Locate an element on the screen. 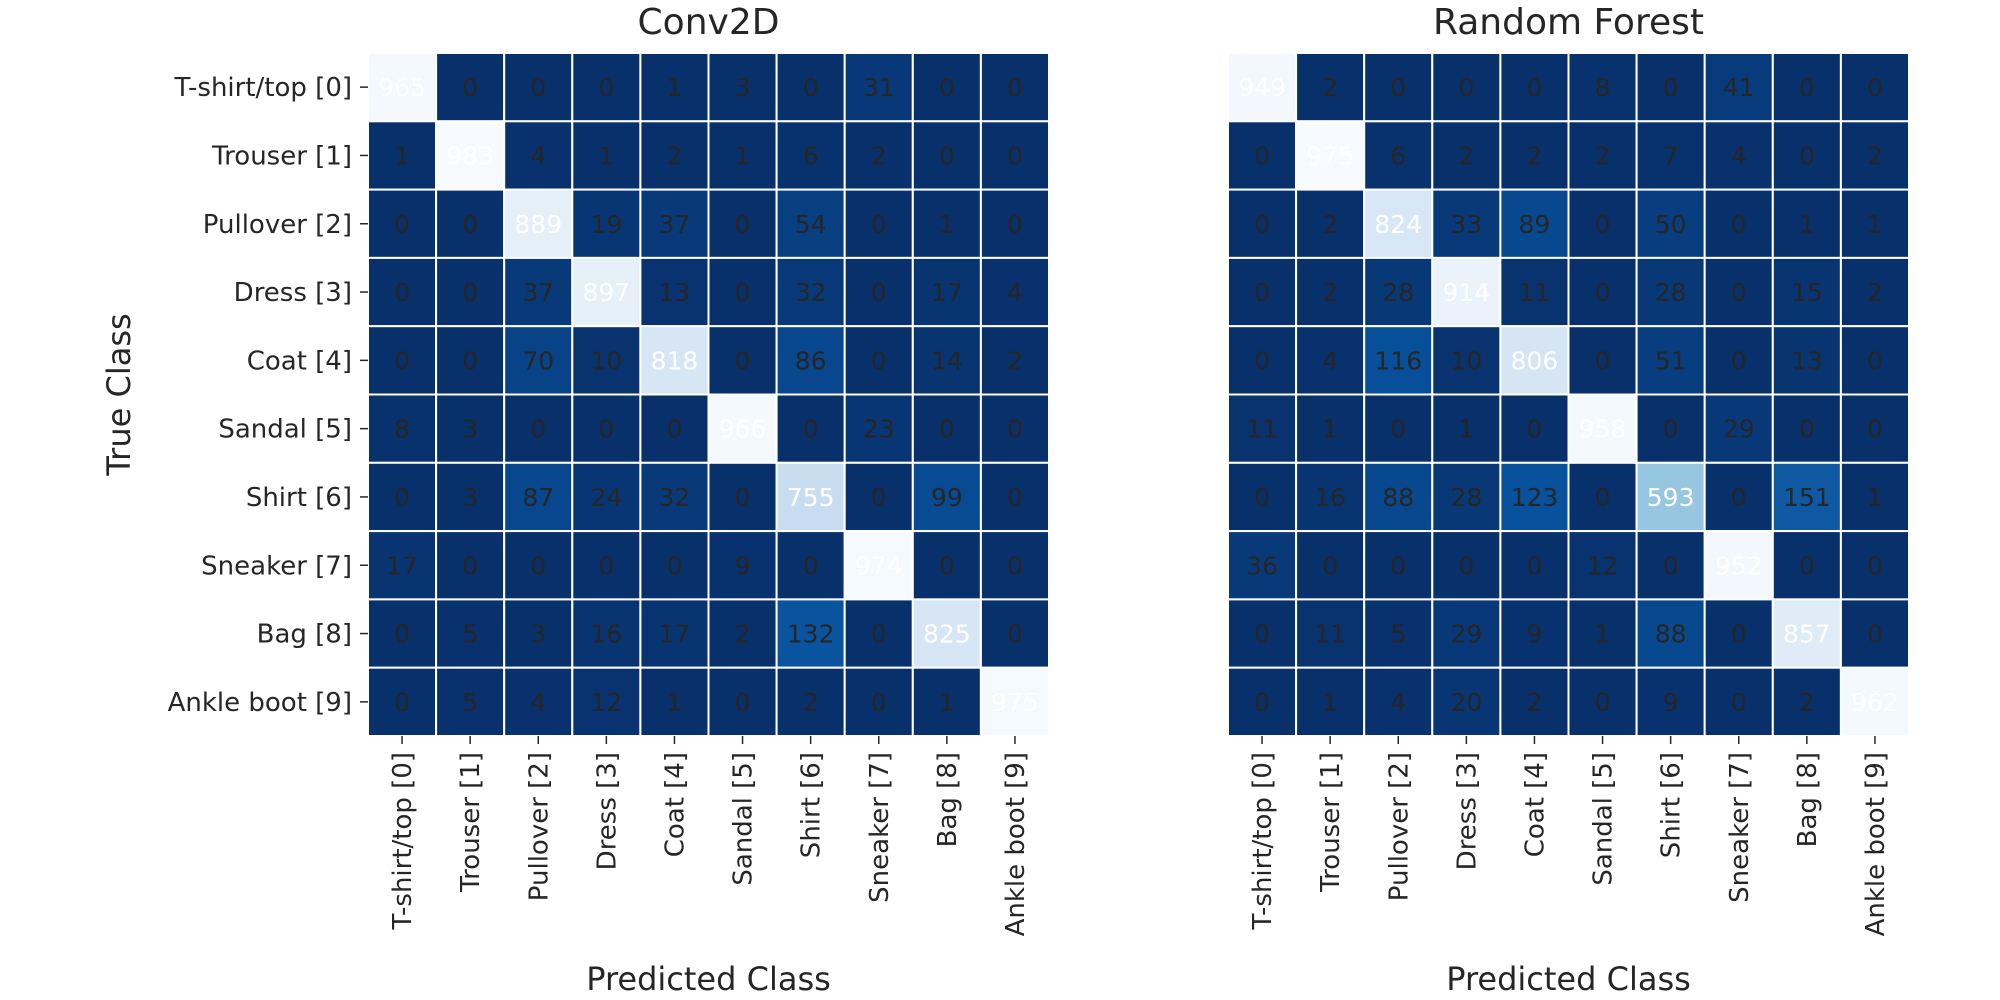  cell-value-label: 806 is located at coordinates (1535, 360).